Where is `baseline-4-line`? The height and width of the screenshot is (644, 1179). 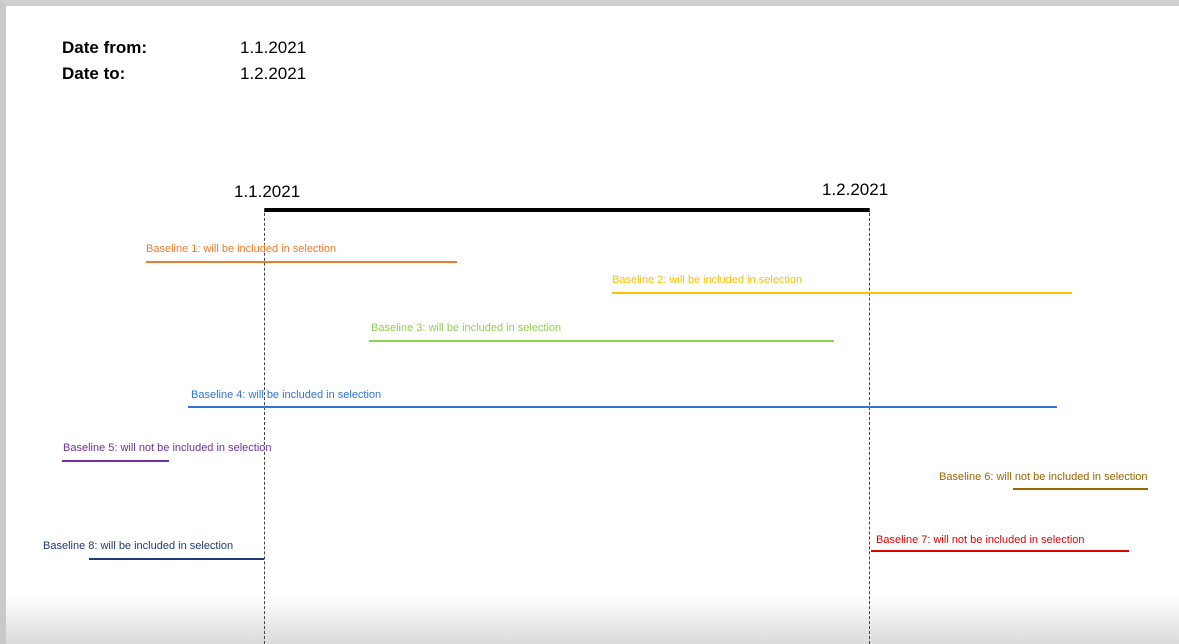
baseline-4-line is located at coordinates (622, 407).